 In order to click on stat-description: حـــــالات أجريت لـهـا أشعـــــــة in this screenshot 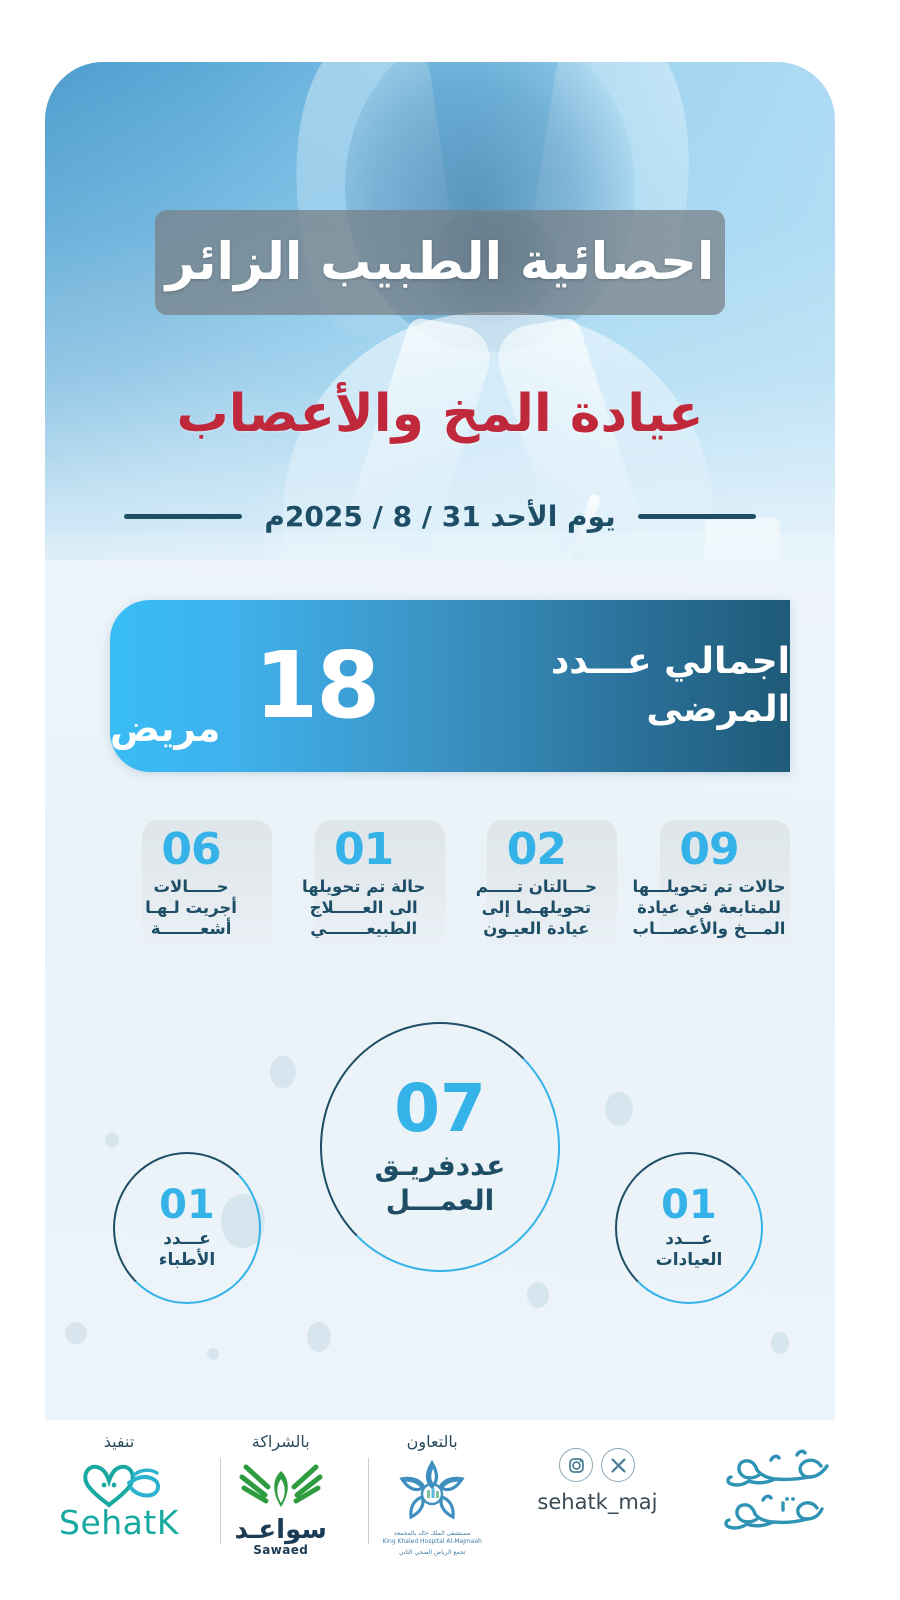, I will do `click(191, 908)`.